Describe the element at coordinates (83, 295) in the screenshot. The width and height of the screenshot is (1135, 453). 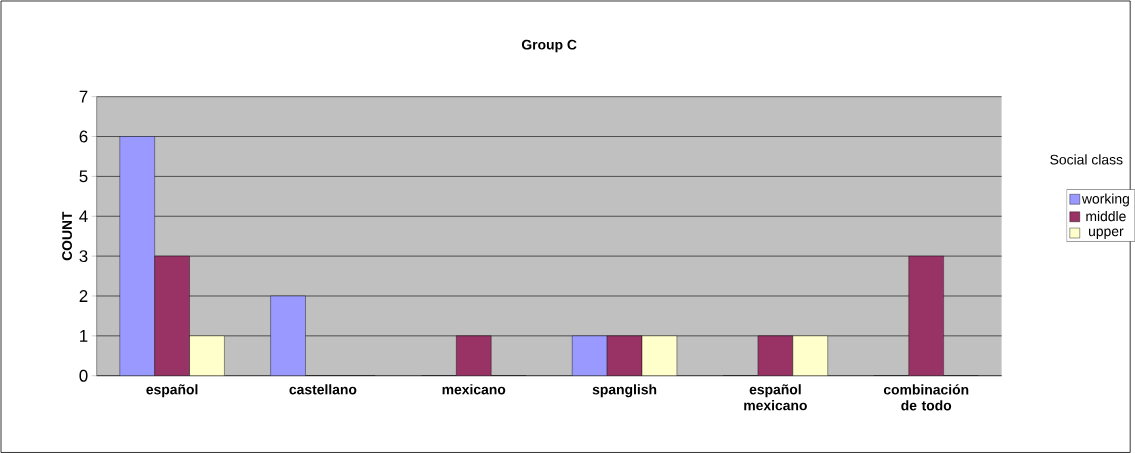
I see `y-tick-label: 2` at that location.